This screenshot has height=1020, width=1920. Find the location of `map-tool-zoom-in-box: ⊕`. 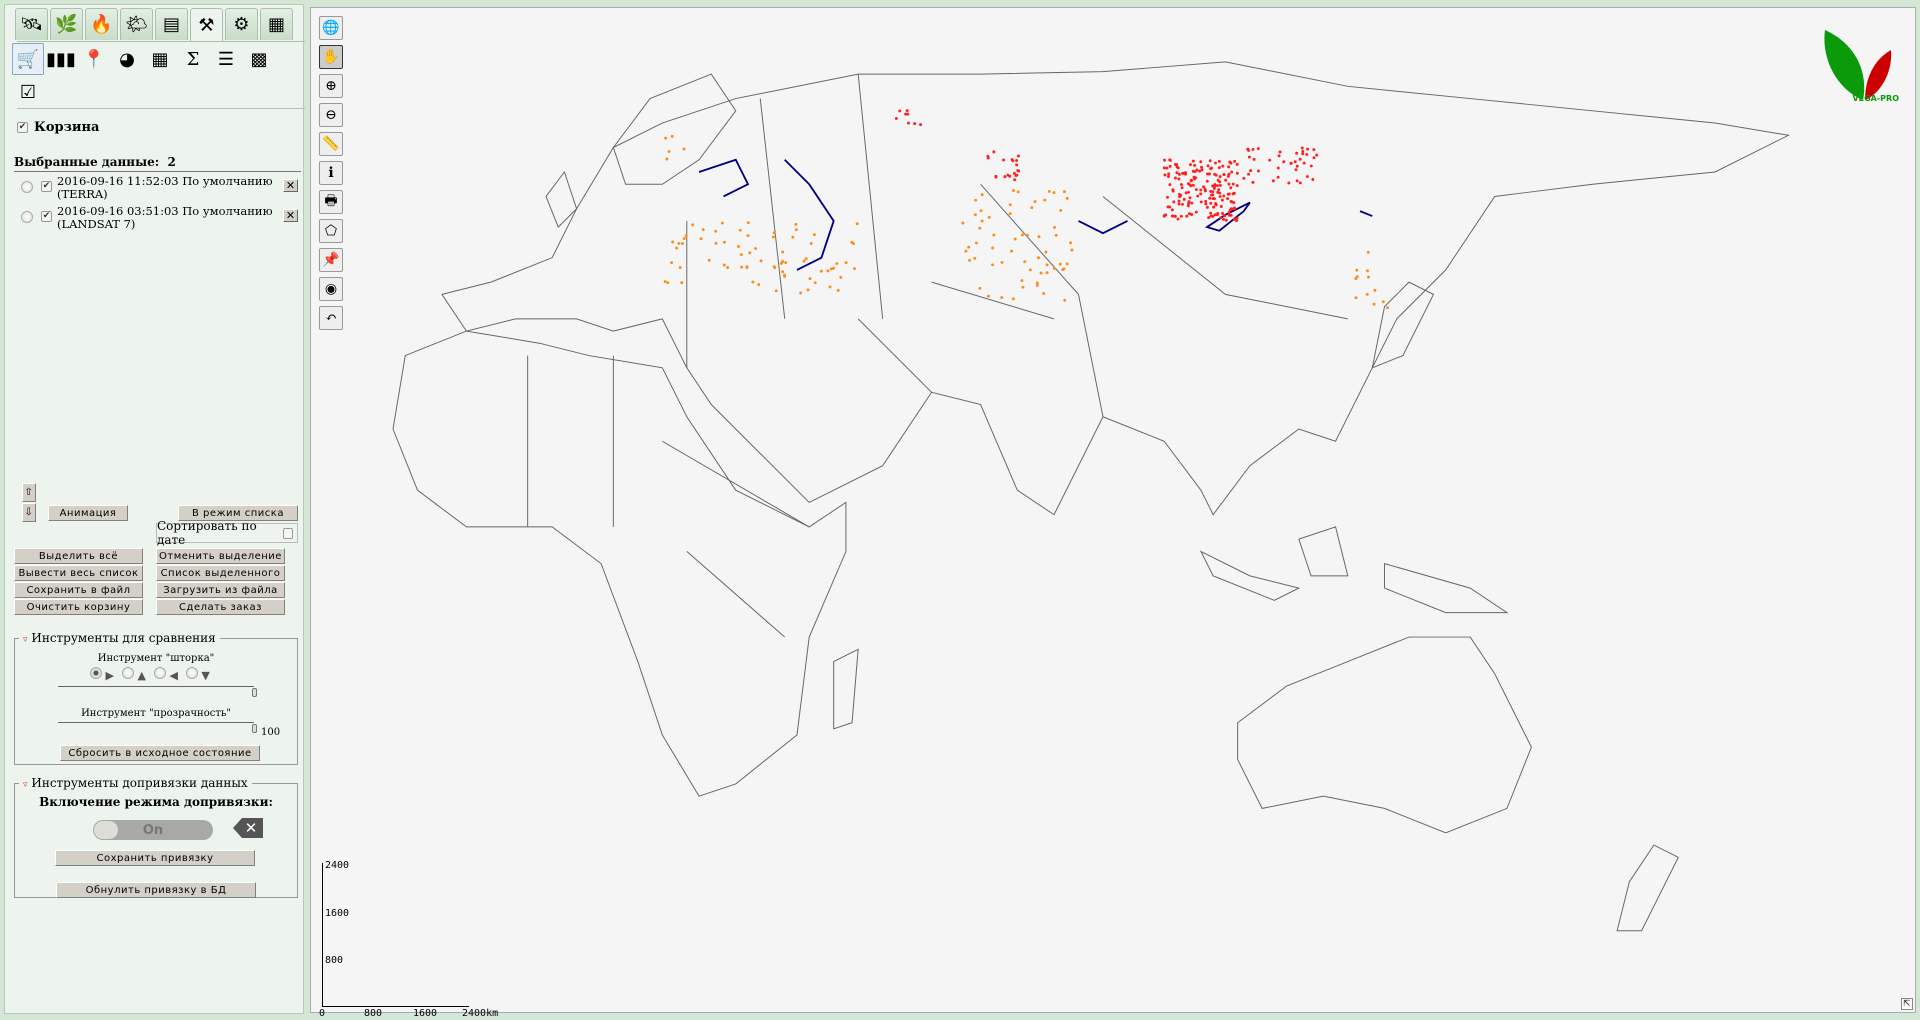

map-tool-zoom-in-box: ⊕ is located at coordinates (331, 86).